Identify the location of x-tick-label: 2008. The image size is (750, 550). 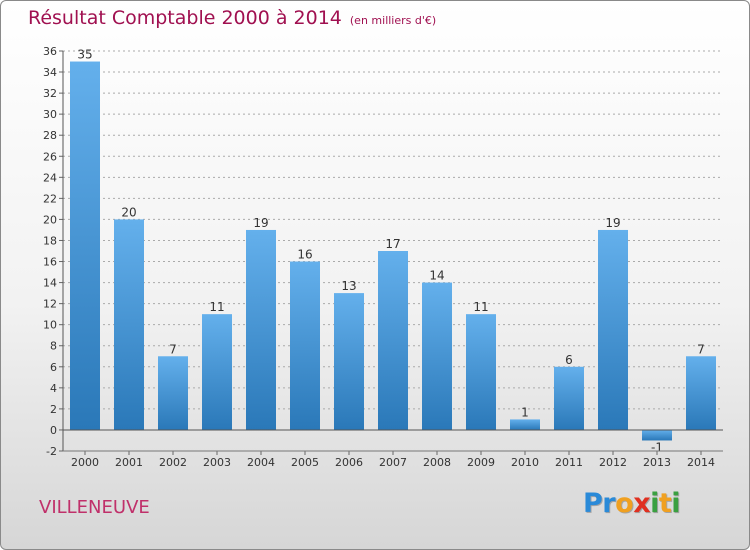
(437, 462).